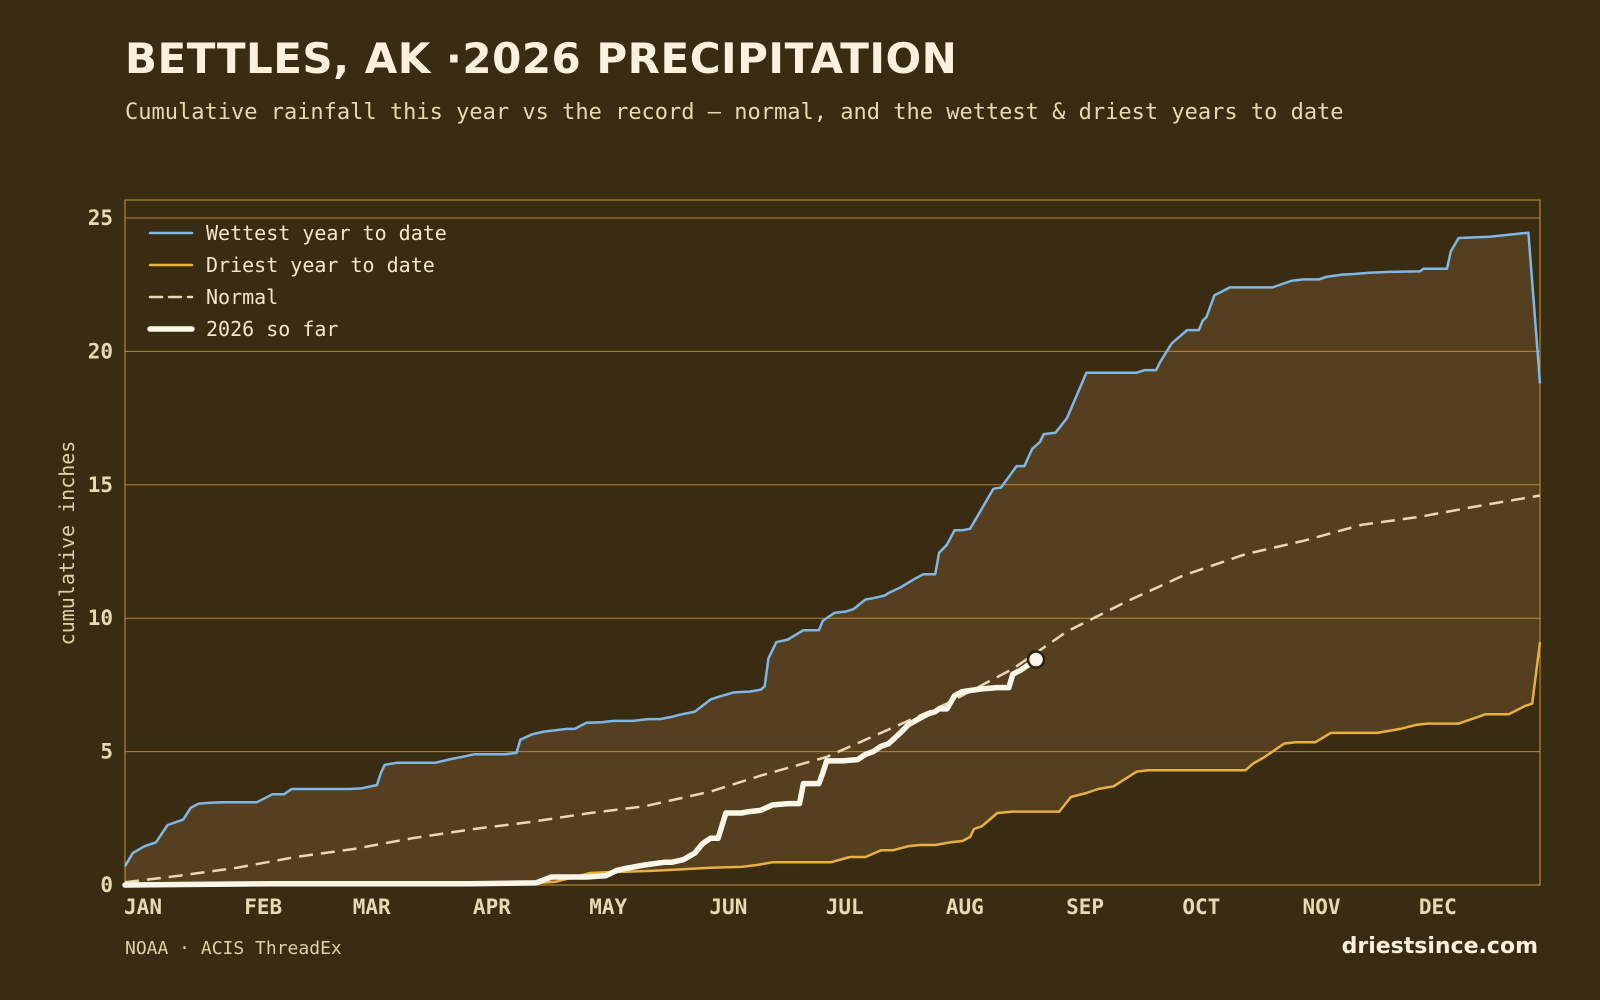  Describe the element at coordinates (100, 218) in the screenshot. I see `y-tick-label: 25` at that location.